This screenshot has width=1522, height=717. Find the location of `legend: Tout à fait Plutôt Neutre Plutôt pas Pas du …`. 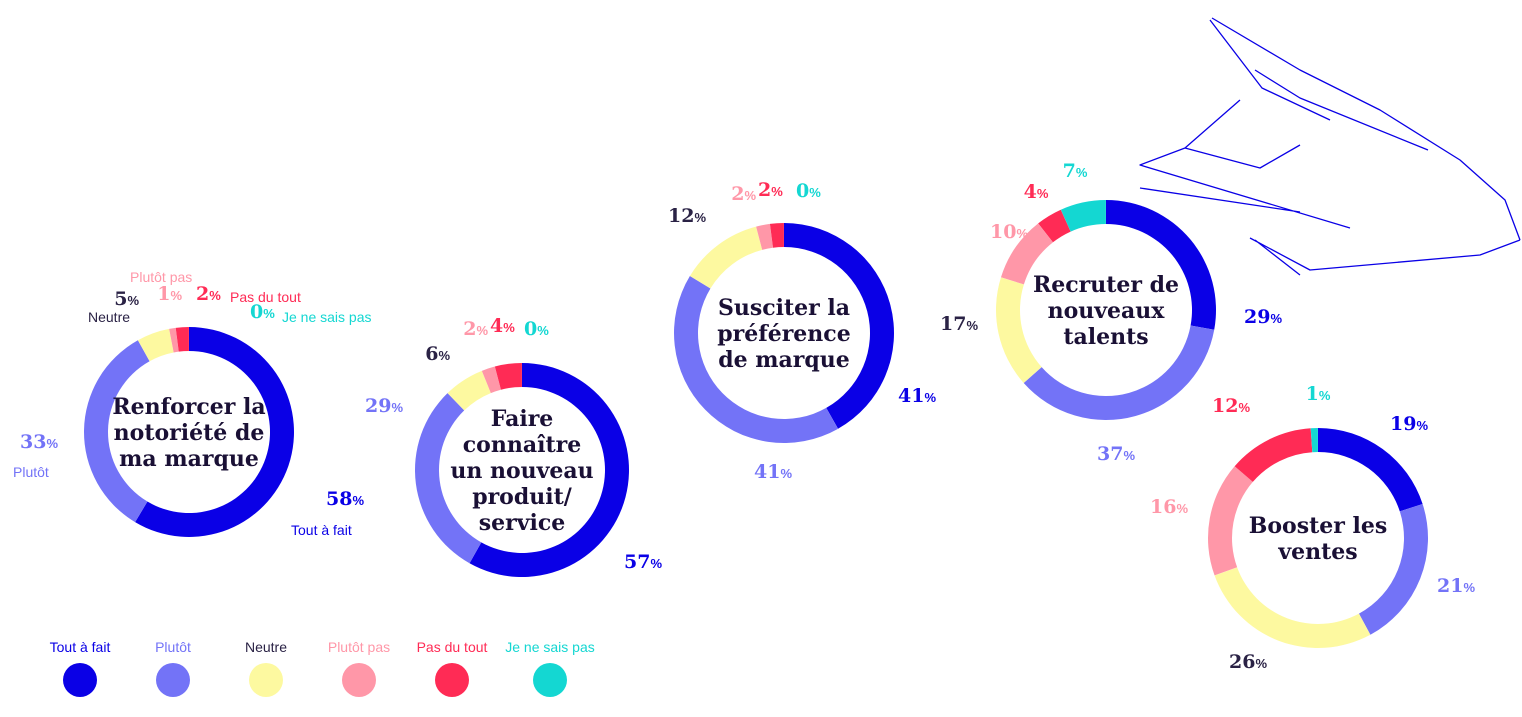

legend: Tout à fait Plutôt Neutre Plutôt pas Pas du … is located at coordinates (322, 668).